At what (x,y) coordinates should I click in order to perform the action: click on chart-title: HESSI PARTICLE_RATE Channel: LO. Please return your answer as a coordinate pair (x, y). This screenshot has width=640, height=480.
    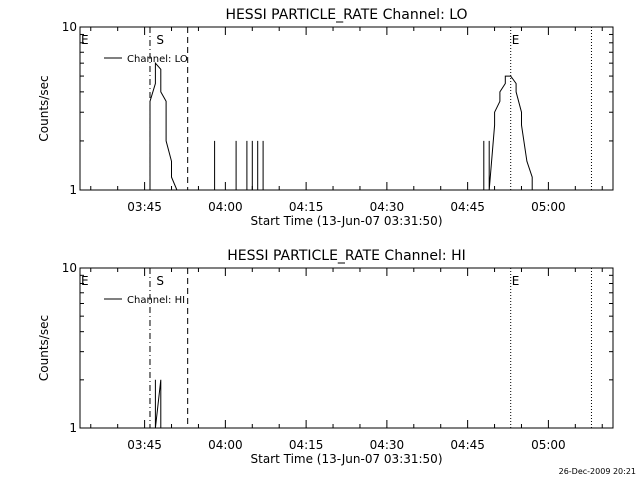
    Looking at the image, I should click on (346, 15).